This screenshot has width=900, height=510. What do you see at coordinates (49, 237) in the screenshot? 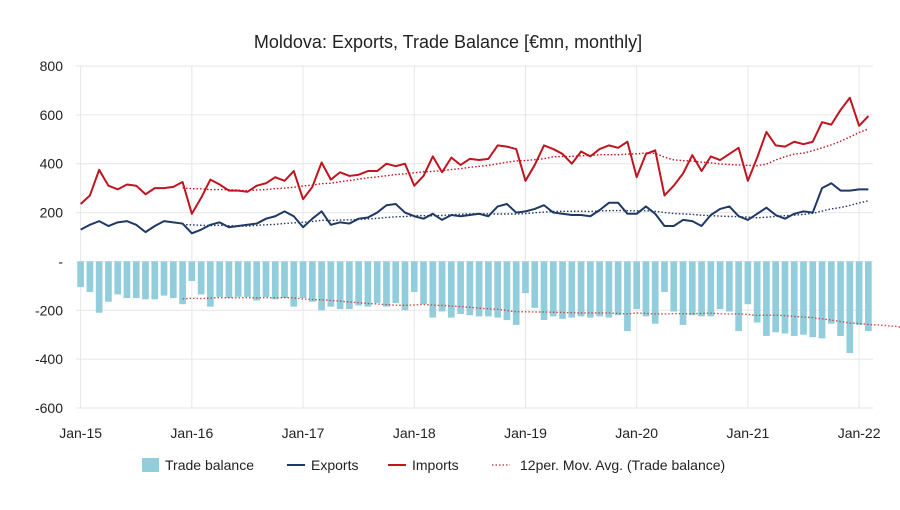
I see `y-axis: 800 600 400 200 - -200 -400 -600` at bounding box center [49, 237].